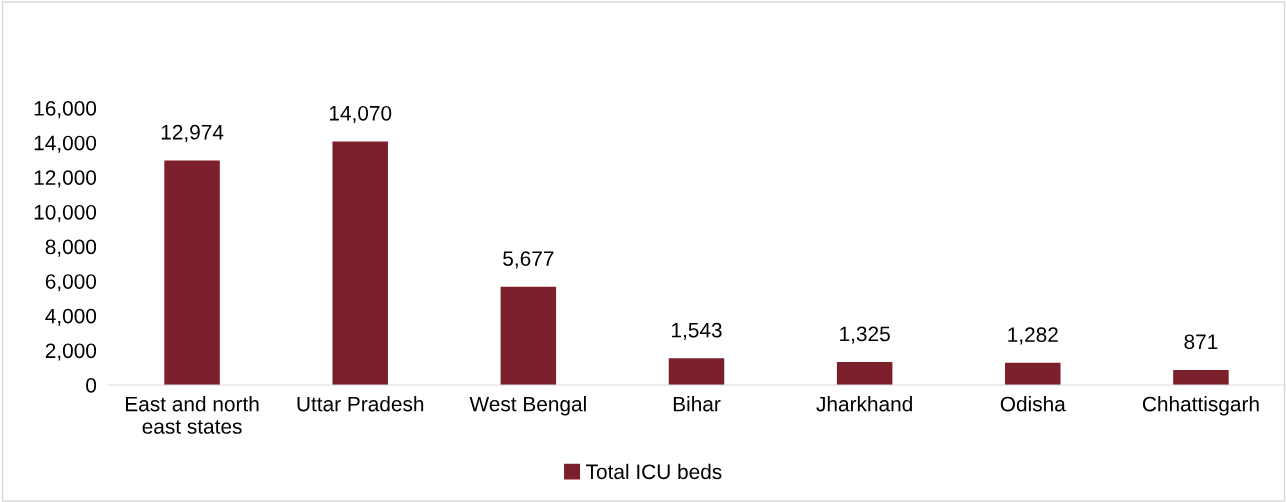 Image resolution: width=1287 pixels, height=502 pixels. I want to click on y-tick-label: 16,000, so click(65, 110).